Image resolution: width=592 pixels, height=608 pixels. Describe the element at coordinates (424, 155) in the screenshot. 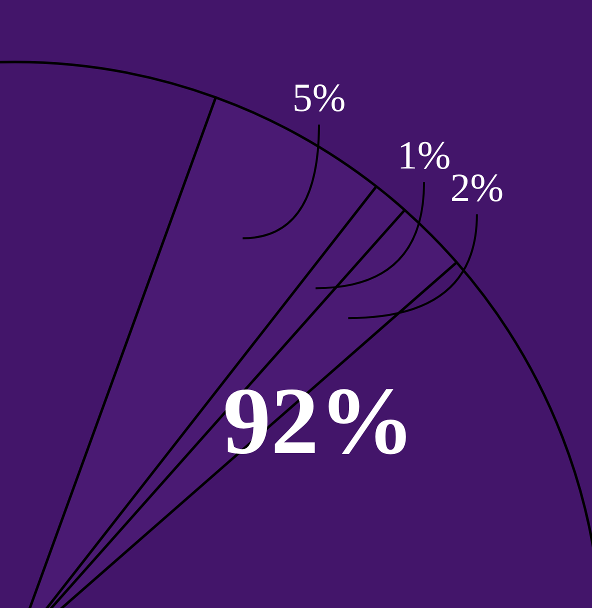

I see `data-label: 1%` at that location.